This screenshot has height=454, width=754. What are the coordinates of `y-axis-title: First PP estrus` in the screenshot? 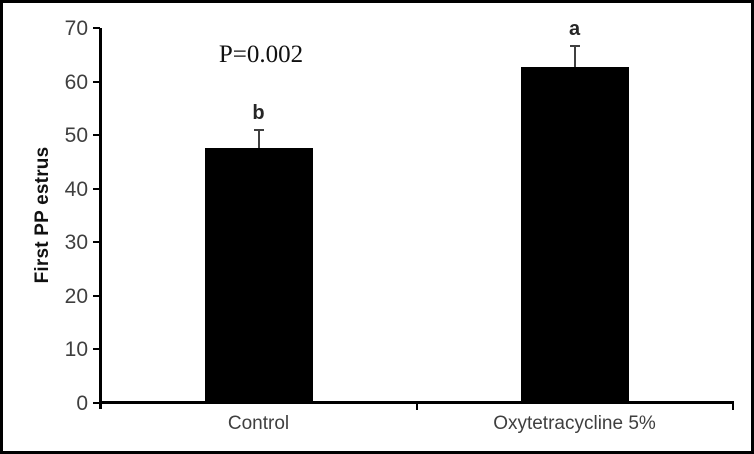 It's located at (42, 215).